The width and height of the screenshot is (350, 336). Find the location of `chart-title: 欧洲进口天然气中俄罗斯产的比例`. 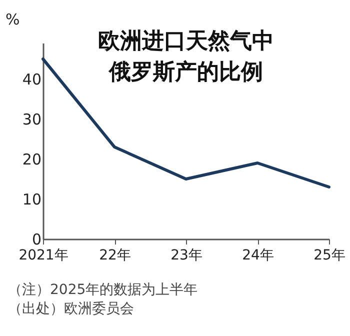

chart-title: 欧洲进口天然气中俄罗斯产的比例 is located at coordinates (186, 57).